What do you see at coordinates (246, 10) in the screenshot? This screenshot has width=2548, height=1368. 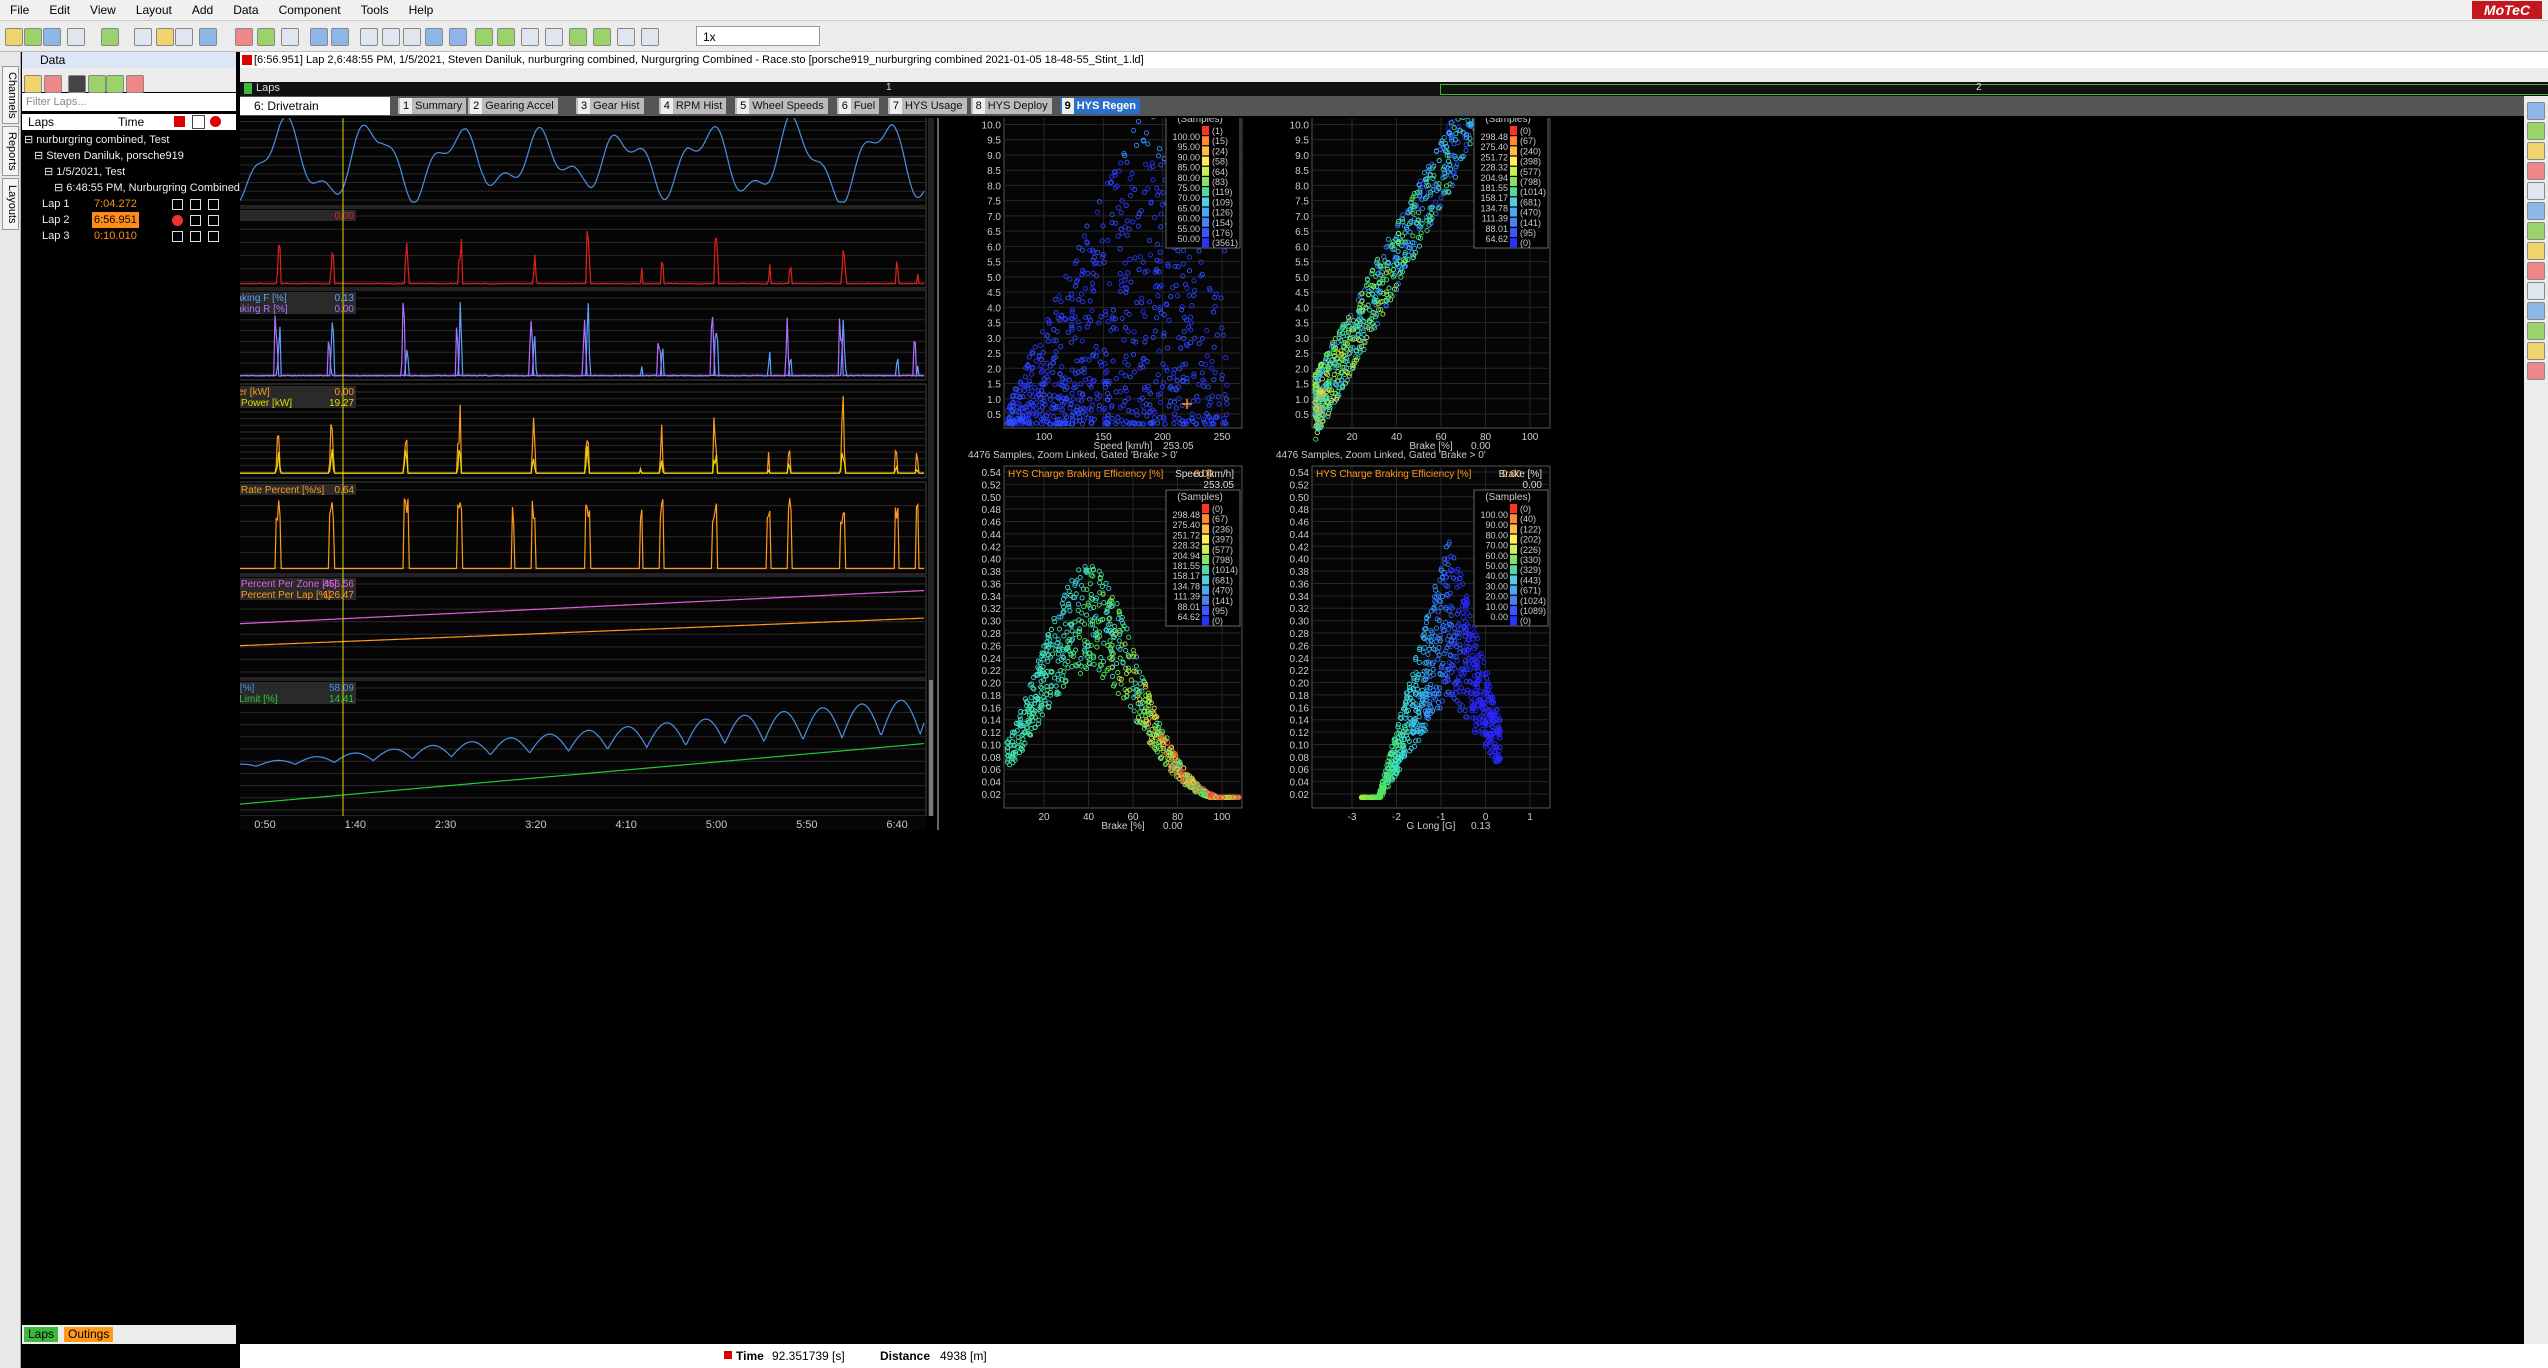 I see `menu-data: Data` at bounding box center [246, 10].